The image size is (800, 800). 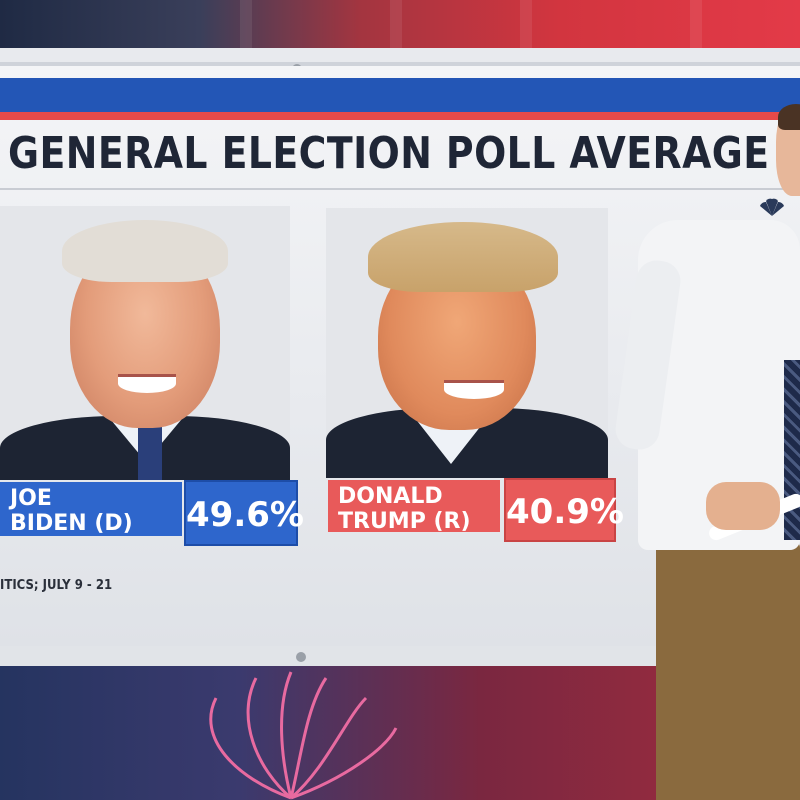 I want to click on candidate-last-name: BIDEN (D), so click(x=71, y=523).